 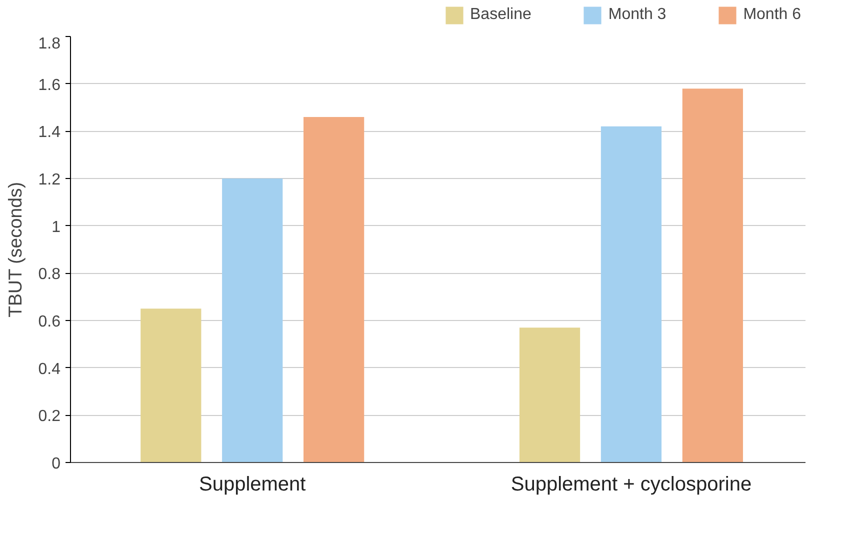 What do you see at coordinates (49, 85) in the screenshot?
I see `y-tick-label: 1.6` at bounding box center [49, 85].